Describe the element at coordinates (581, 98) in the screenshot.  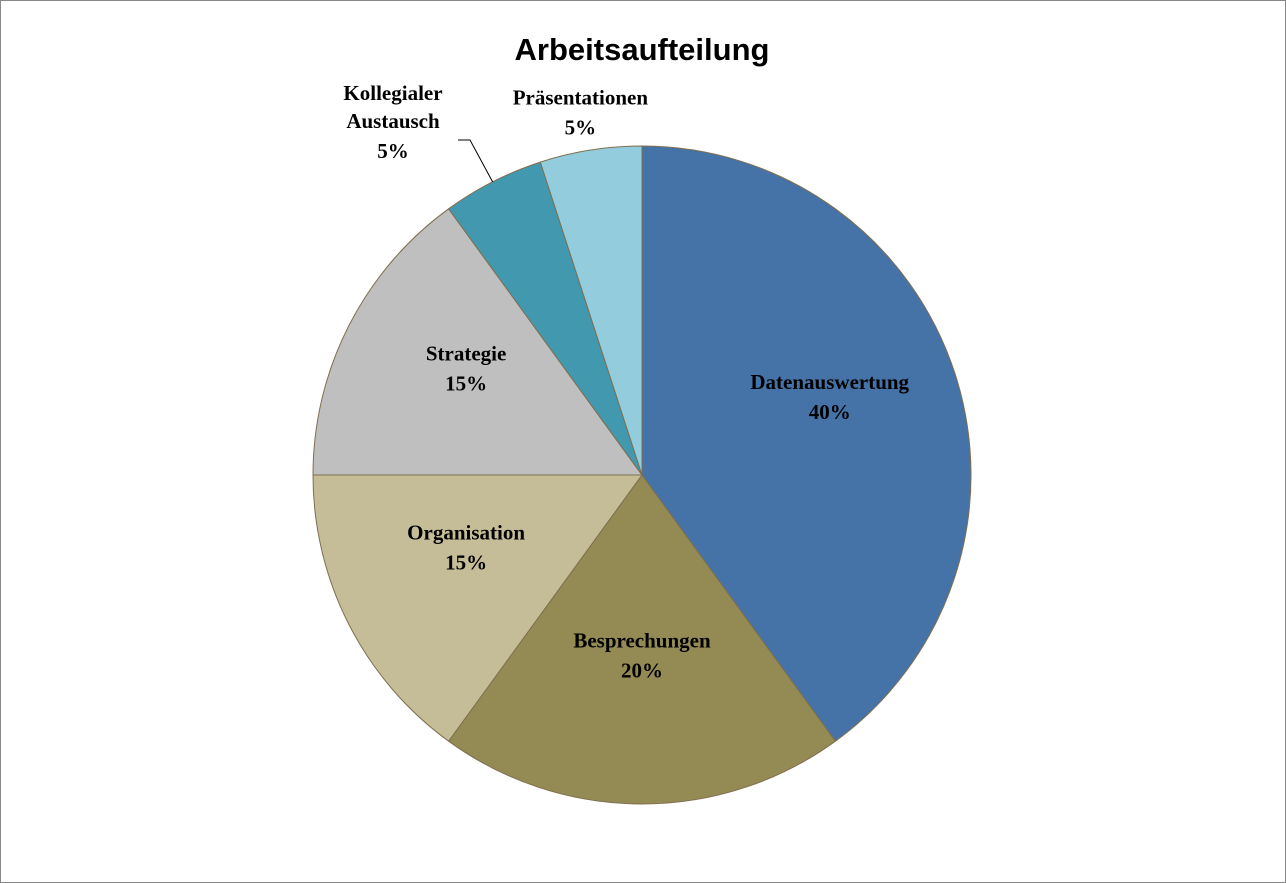
I see `data-label: Präsentationen` at that location.